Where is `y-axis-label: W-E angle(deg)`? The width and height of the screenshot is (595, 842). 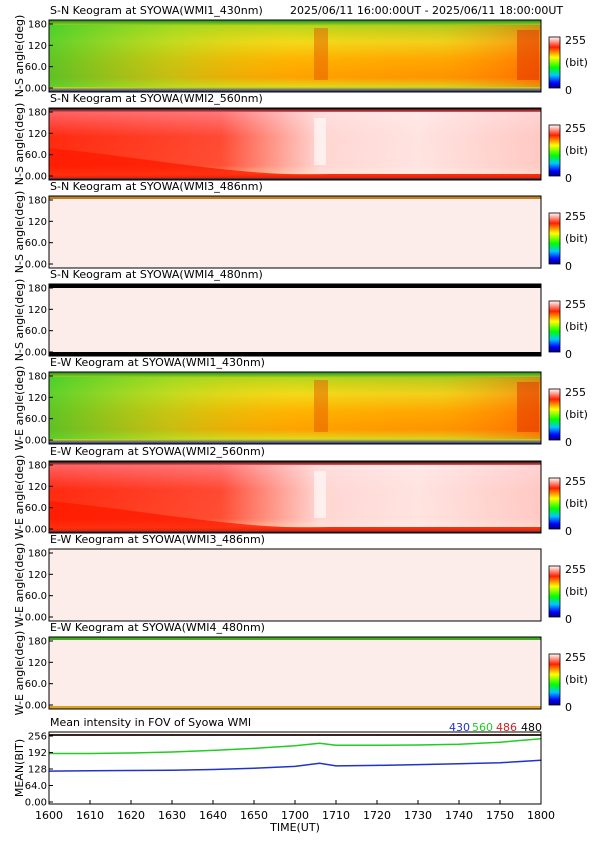
y-axis-label: W-E angle(deg) is located at coordinates (19, 673).